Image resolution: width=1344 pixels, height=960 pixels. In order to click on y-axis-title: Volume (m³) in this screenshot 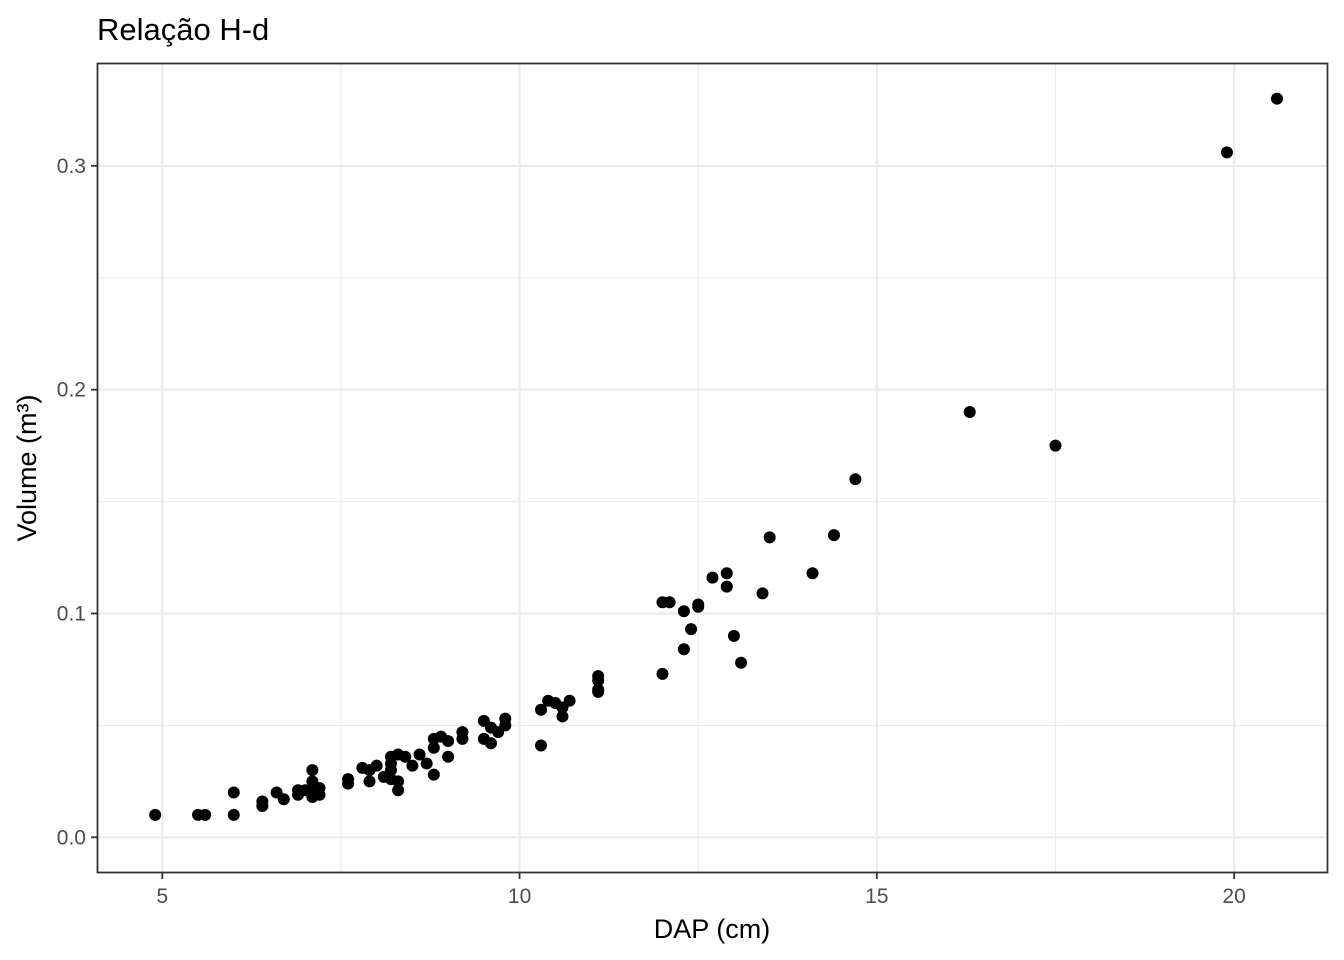, I will do `click(27, 467)`.